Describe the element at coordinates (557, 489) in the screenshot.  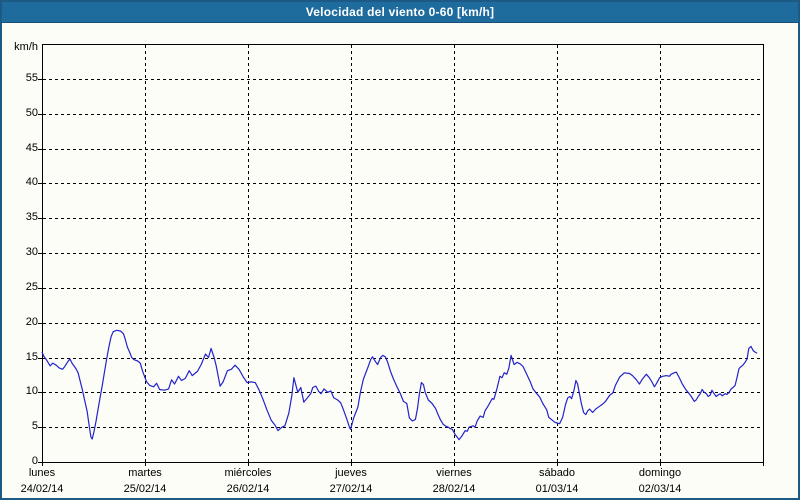
I see `x-day-date-5: 01/03/14` at that location.